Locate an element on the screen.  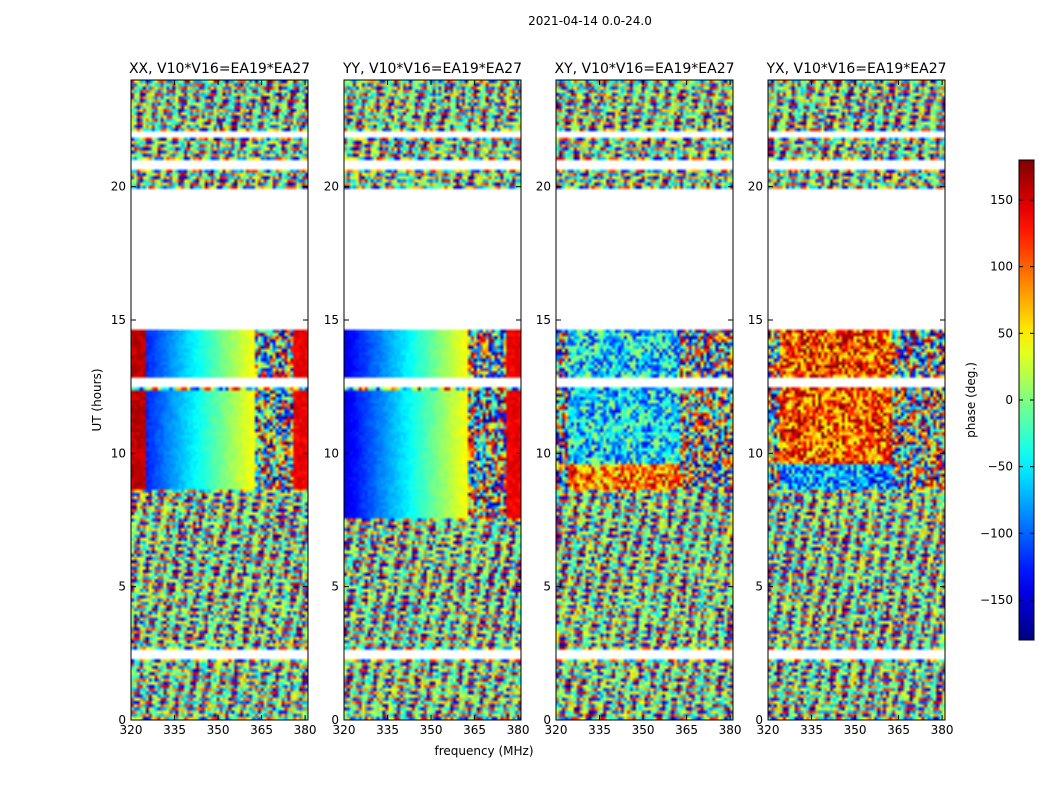
heatmap-image-yx is located at coordinates (856, 400).